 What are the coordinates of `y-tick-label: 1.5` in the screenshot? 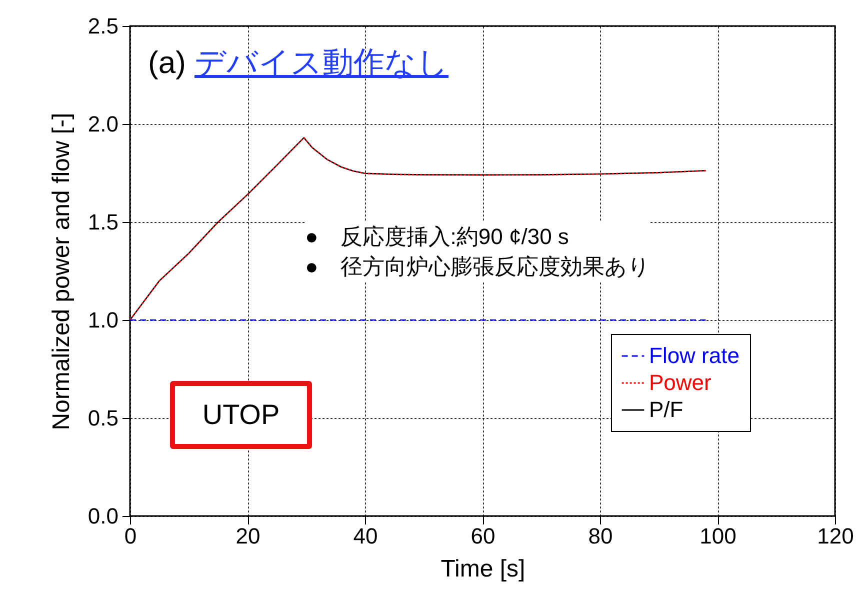 It's located at (103, 222).